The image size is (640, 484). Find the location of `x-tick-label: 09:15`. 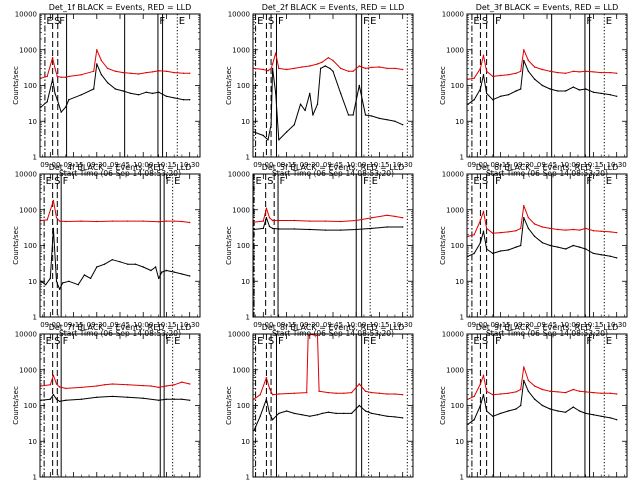

x-tick-label: 09:15 is located at coordinates (286, 325).